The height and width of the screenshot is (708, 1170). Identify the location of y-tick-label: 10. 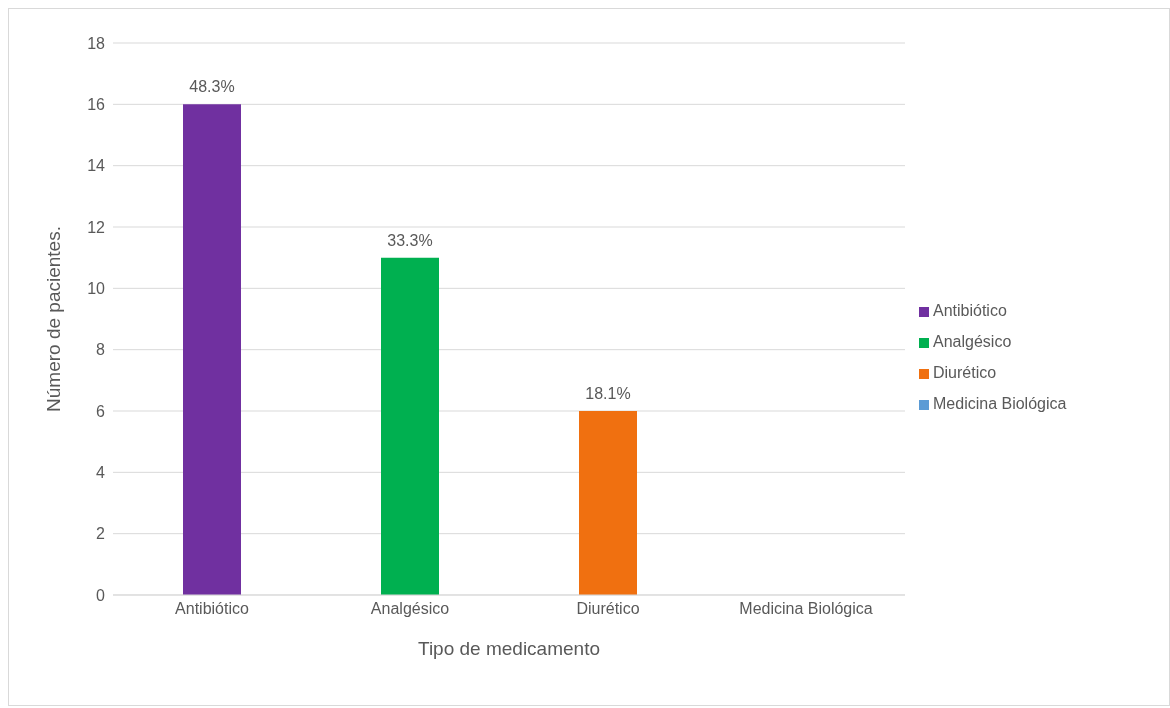
(96, 289).